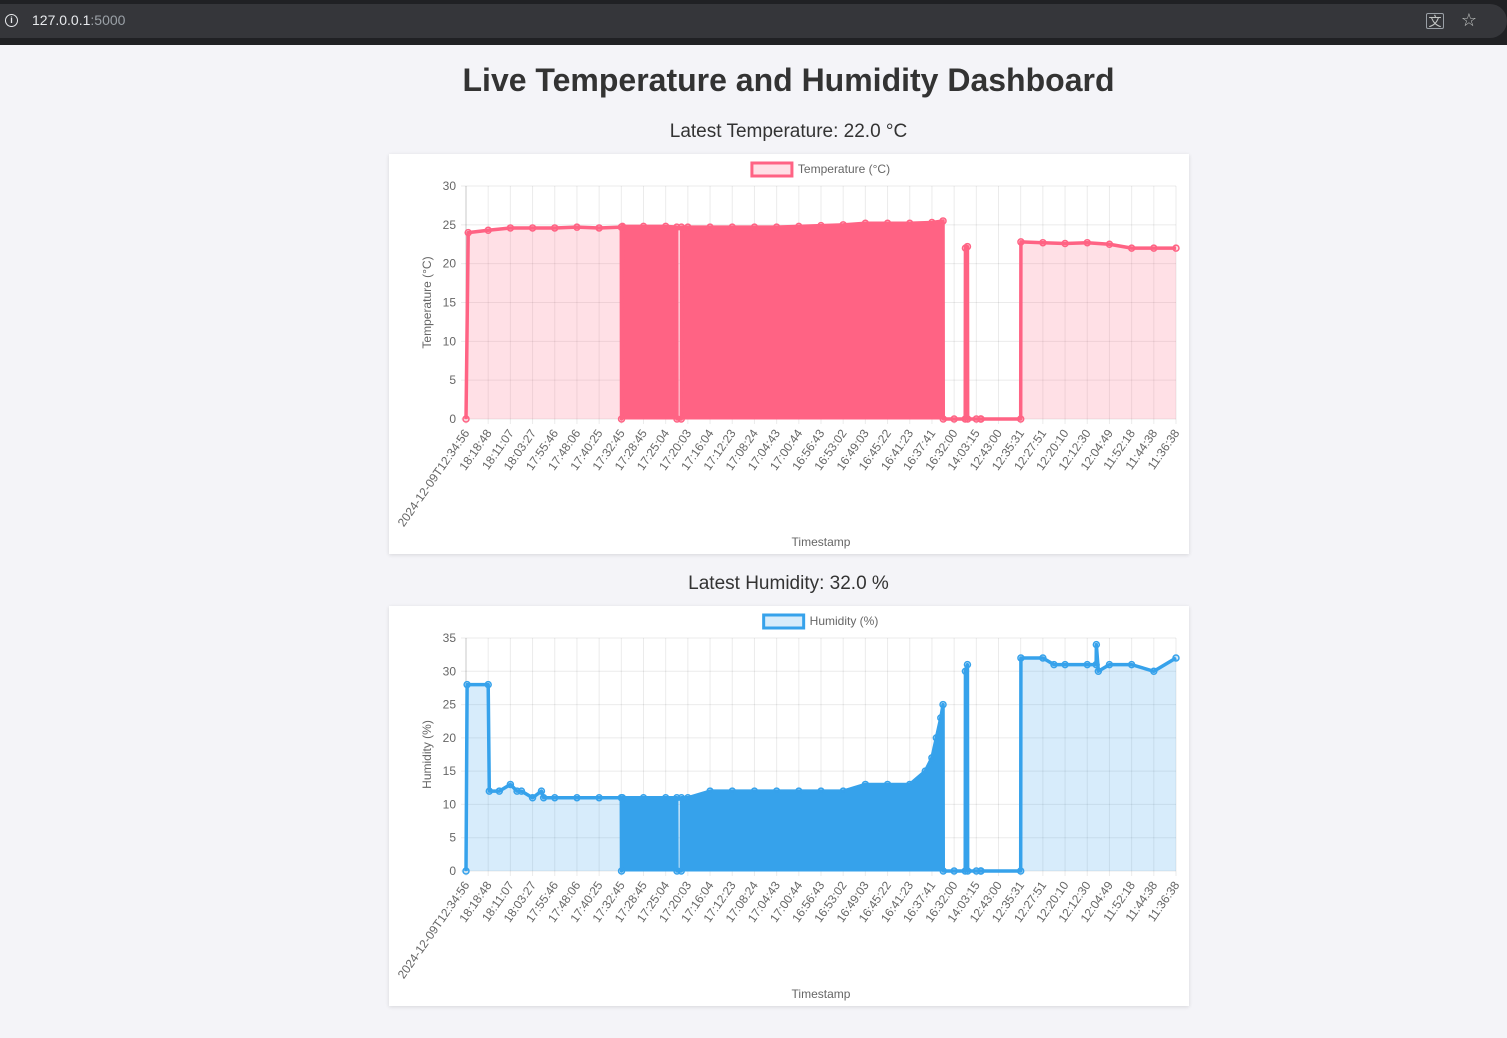 This screenshot has width=1507, height=1038. What do you see at coordinates (753, 21) in the screenshot?
I see `address-bar: i 127.0.0.1:5000 文 ☆` at bounding box center [753, 21].